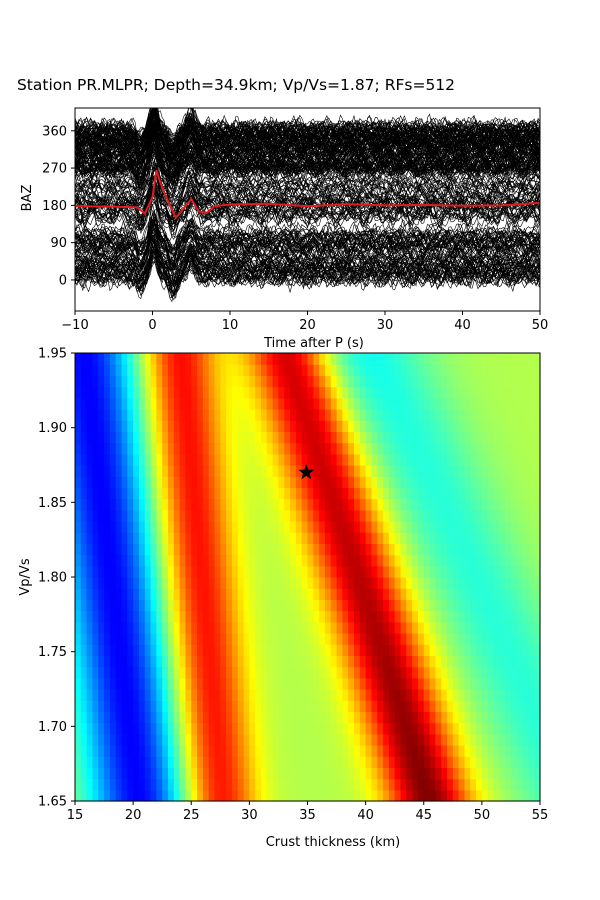  I want to click on rf-y-axis-label: BAZ, so click(27, 198).